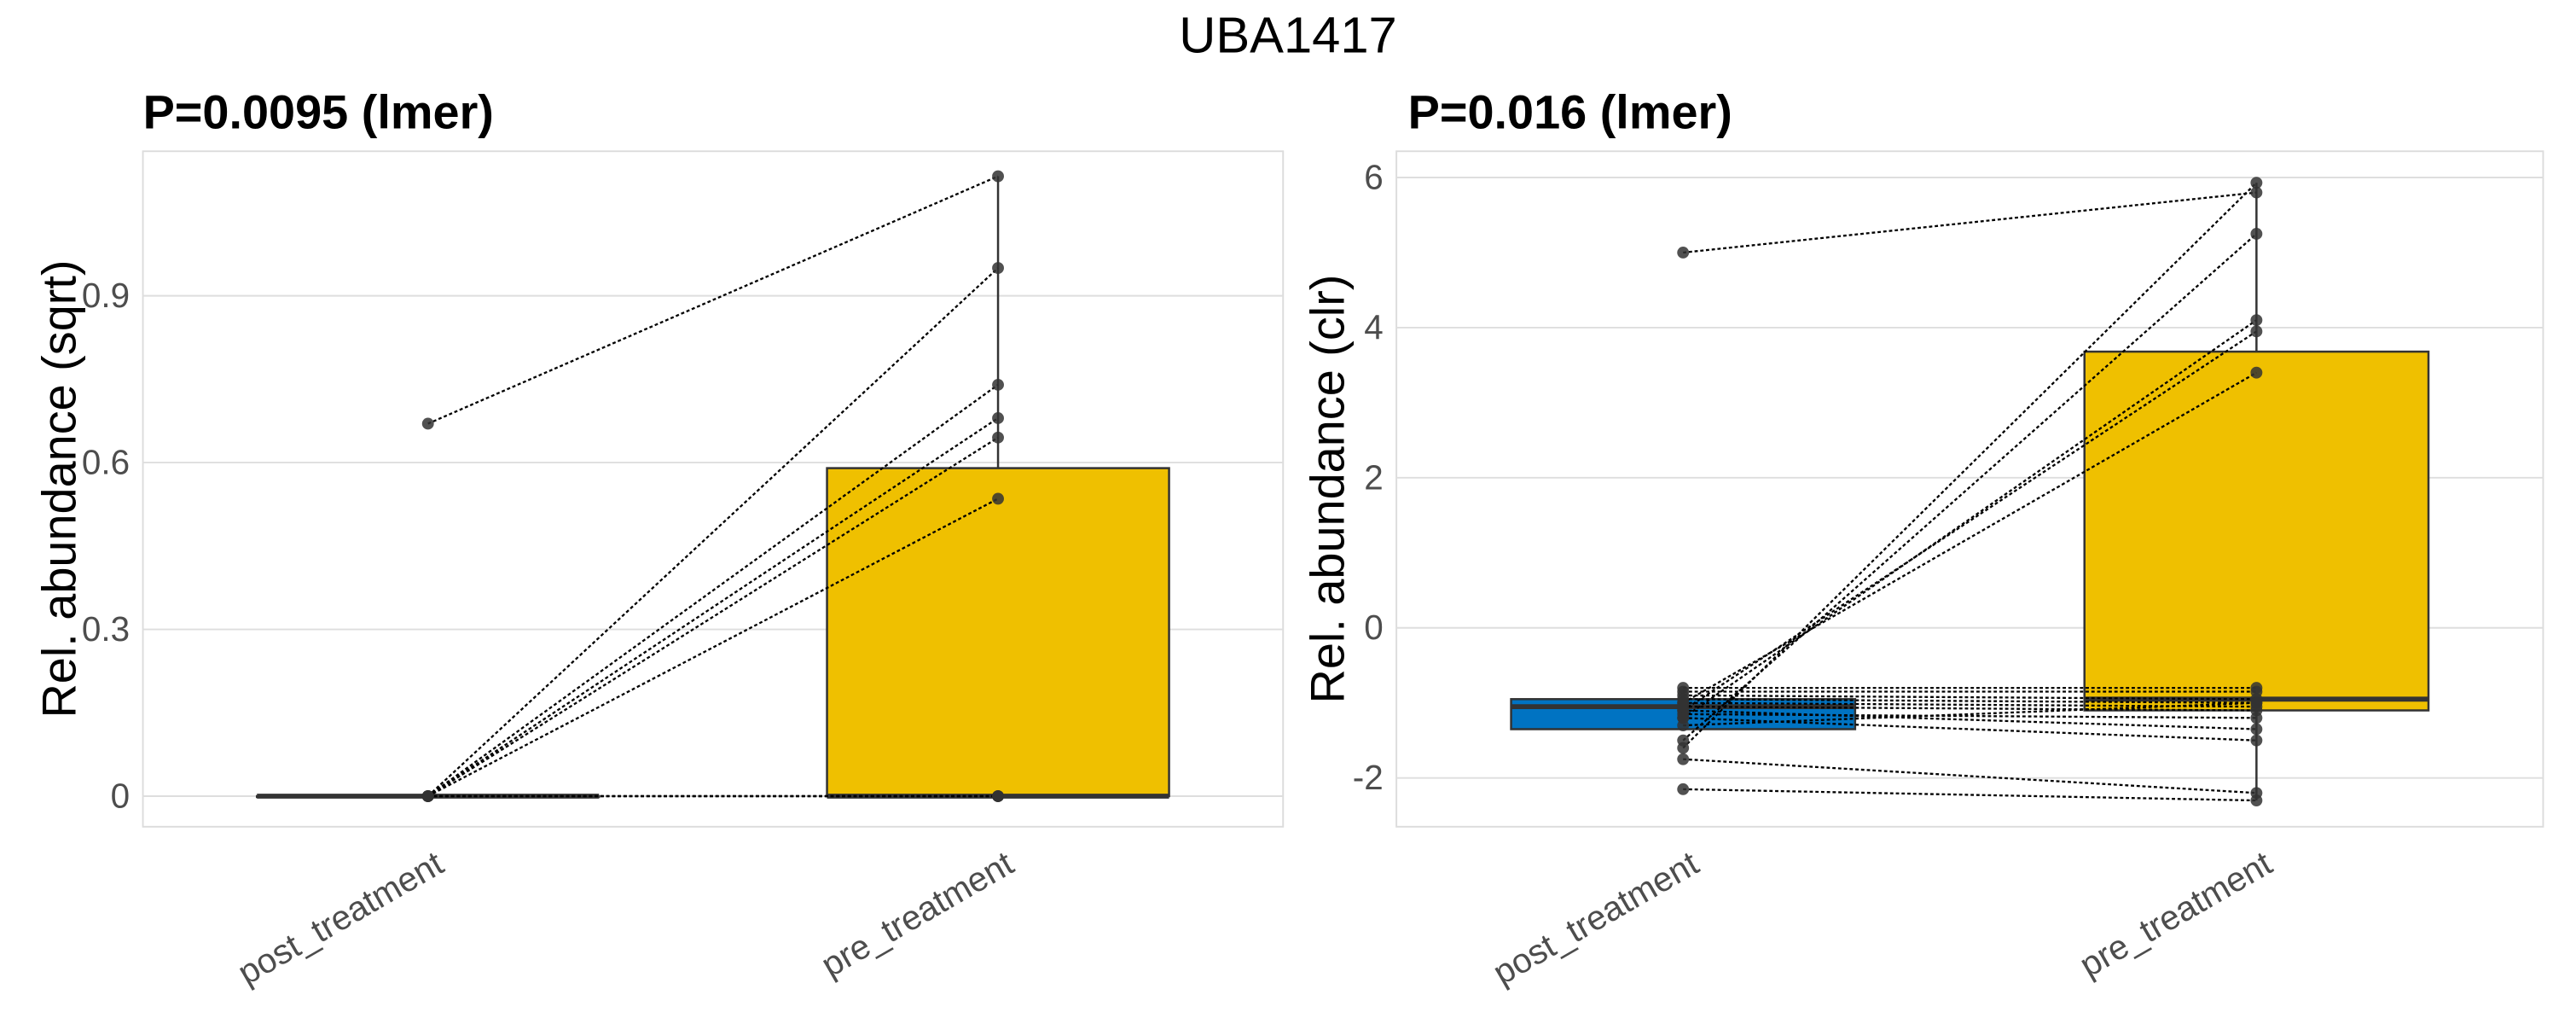 The width and height of the screenshot is (2576, 1024). I want to click on panel-subtitle: P=0.0095 (lmer), so click(318, 111).